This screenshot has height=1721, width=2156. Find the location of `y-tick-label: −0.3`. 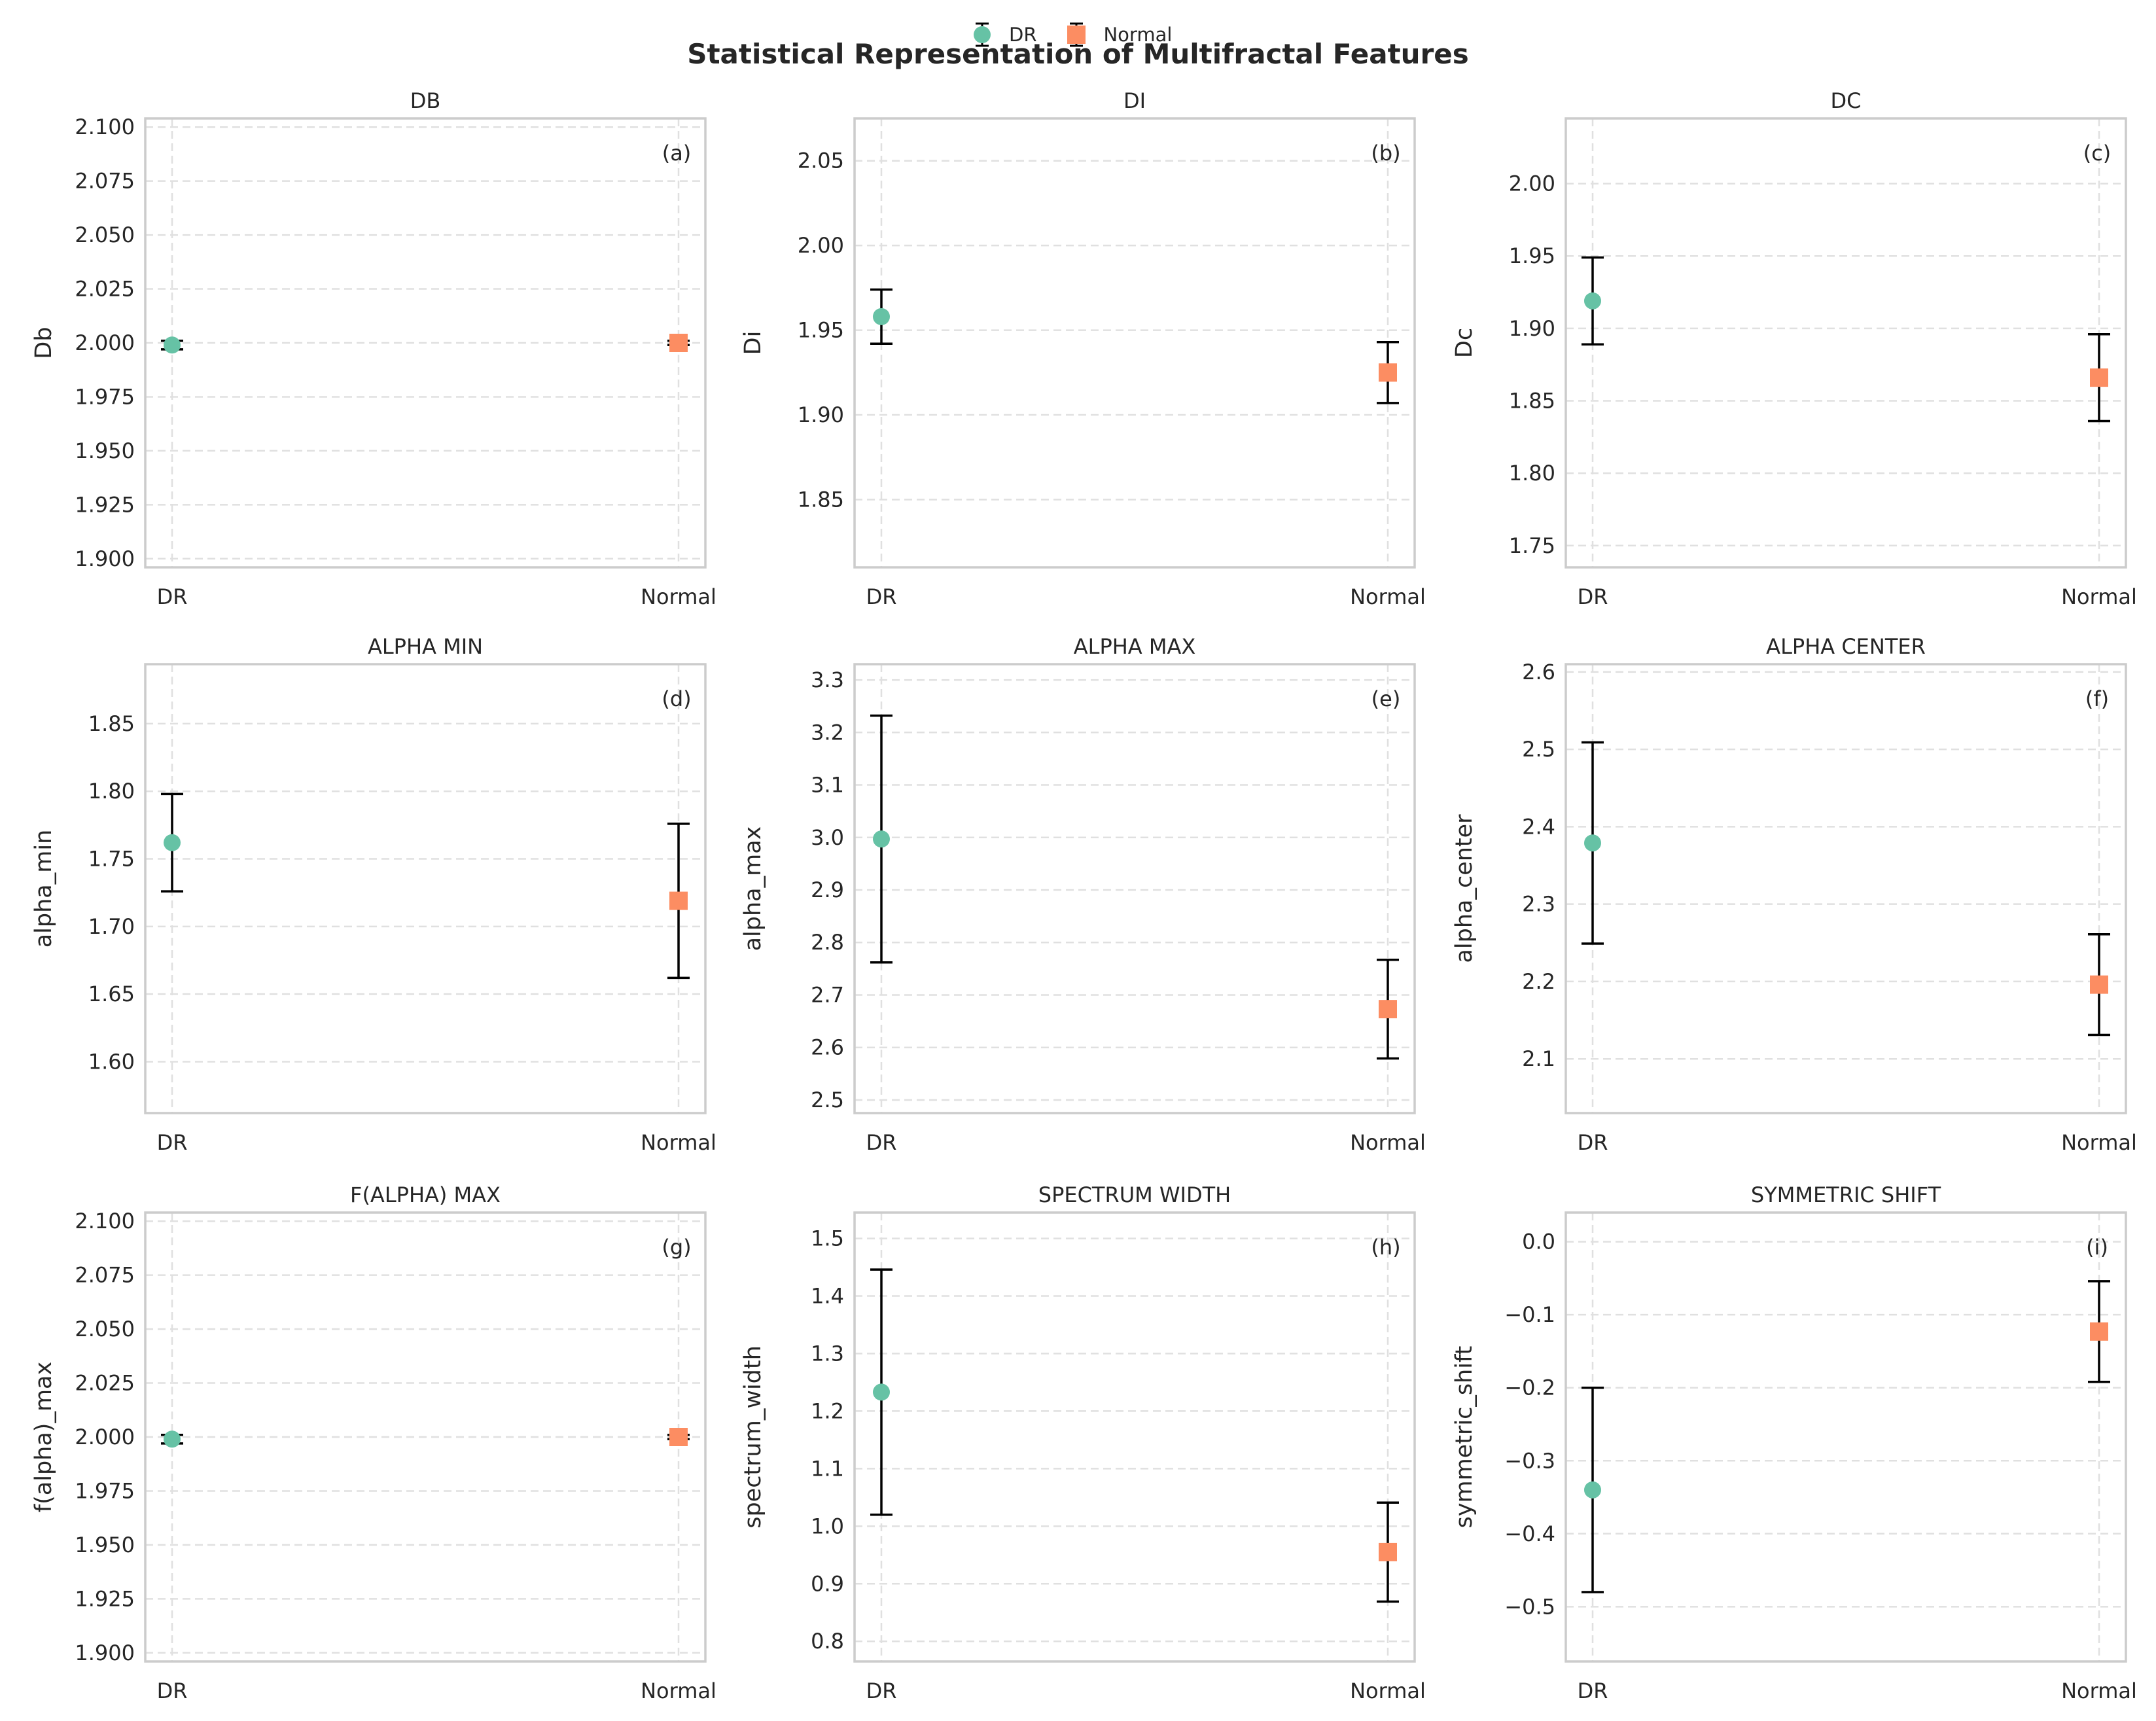

y-tick-label: −0.3 is located at coordinates (1529, 1460).